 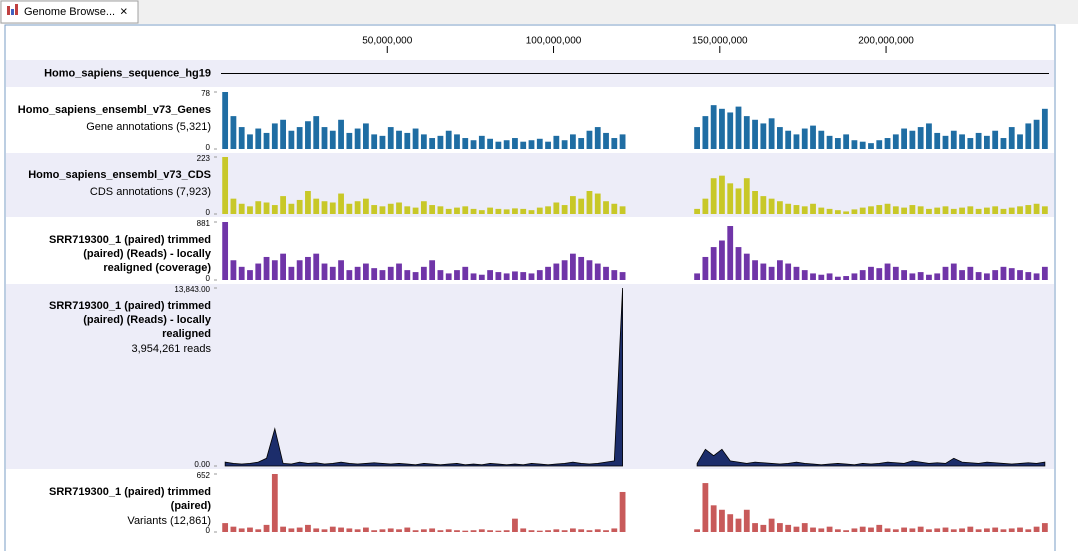 What do you see at coordinates (191, 506) in the screenshot?
I see `track-label: (paired)` at bounding box center [191, 506].